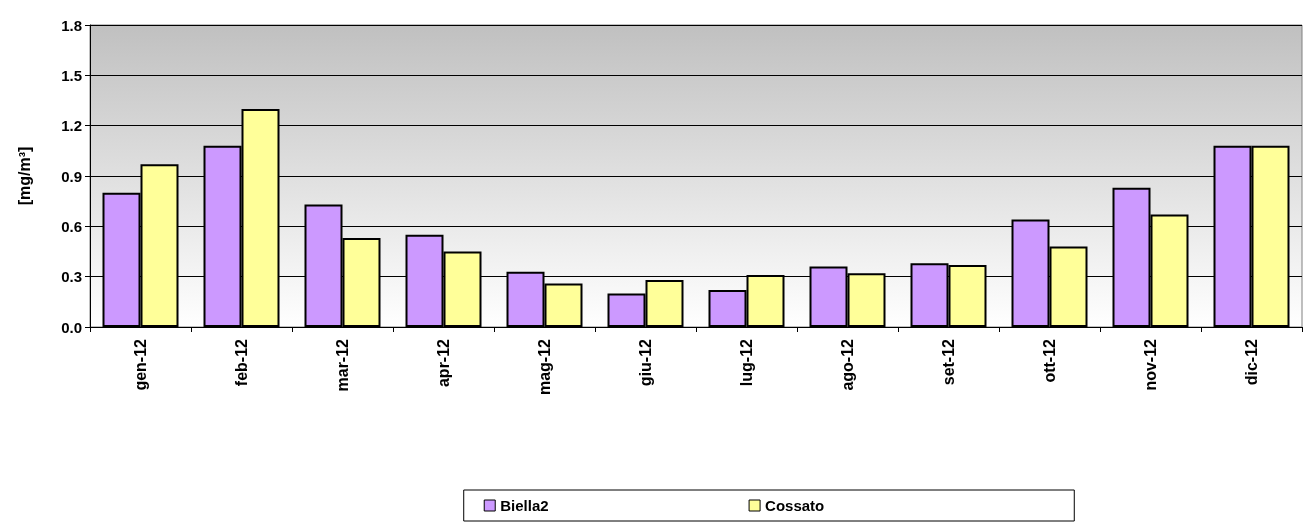  What do you see at coordinates (71, 75) in the screenshot?
I see `y-tick-label: 1.5` at bounding box center [71, 75].